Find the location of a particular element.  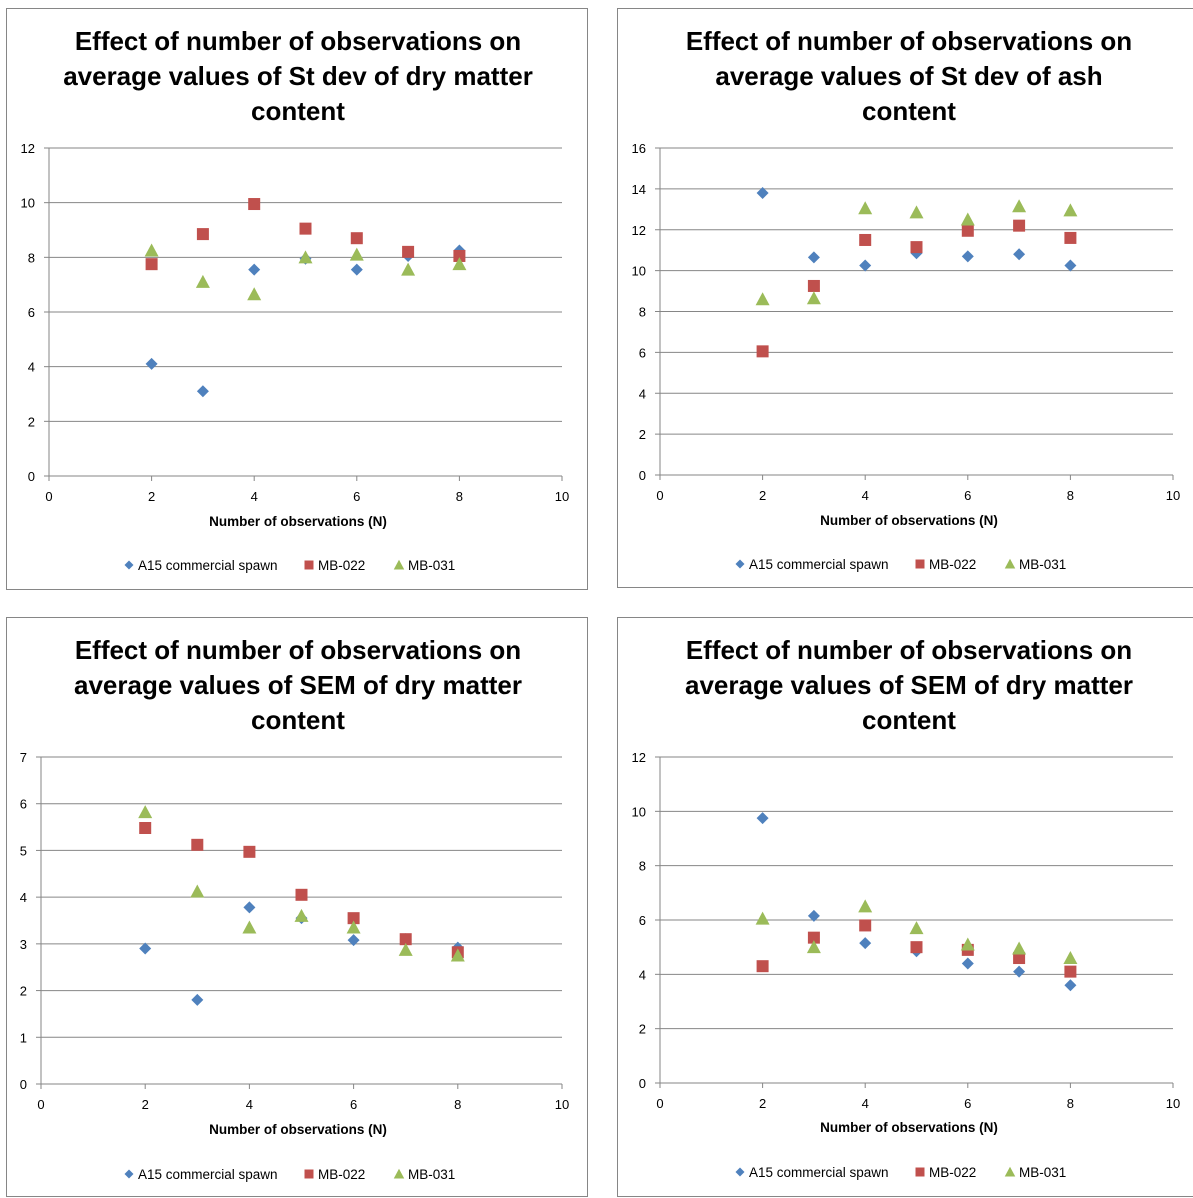

y-tick-label: 1 is located at coordinates (23, 1037).